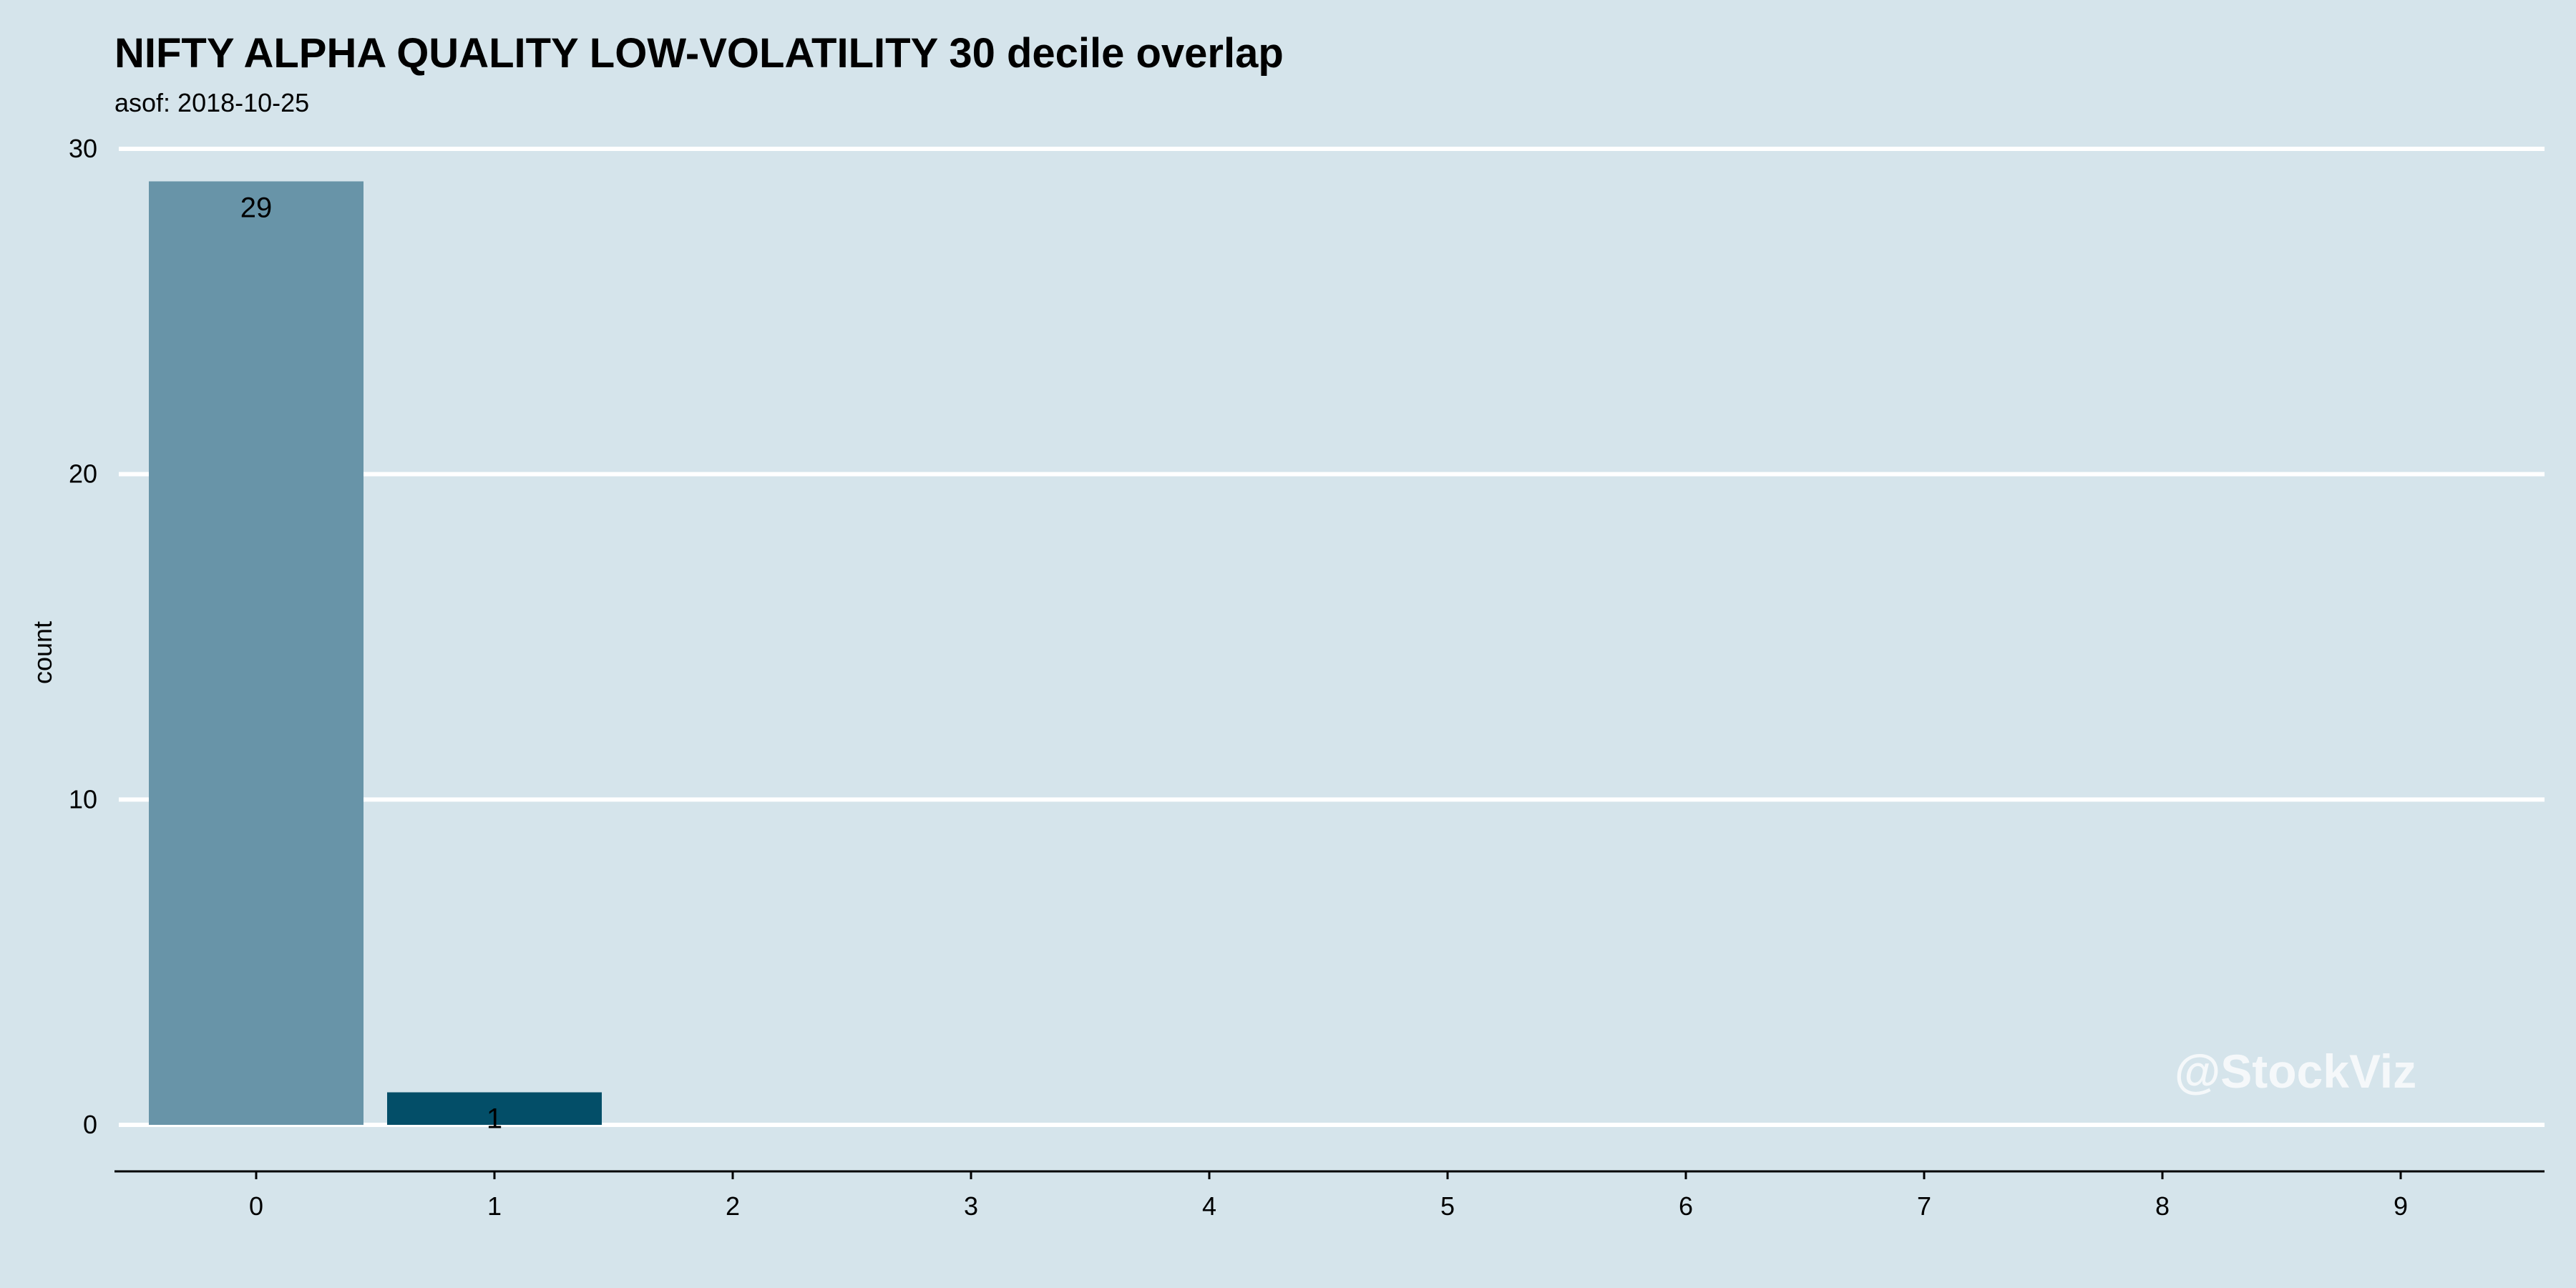 The width and height of the screenshot is (2576, 1288). Describe the element at coordinates (211, 102) in the screenshot. I see `chart-subtitle: asof: 2018-10-25` at that location.